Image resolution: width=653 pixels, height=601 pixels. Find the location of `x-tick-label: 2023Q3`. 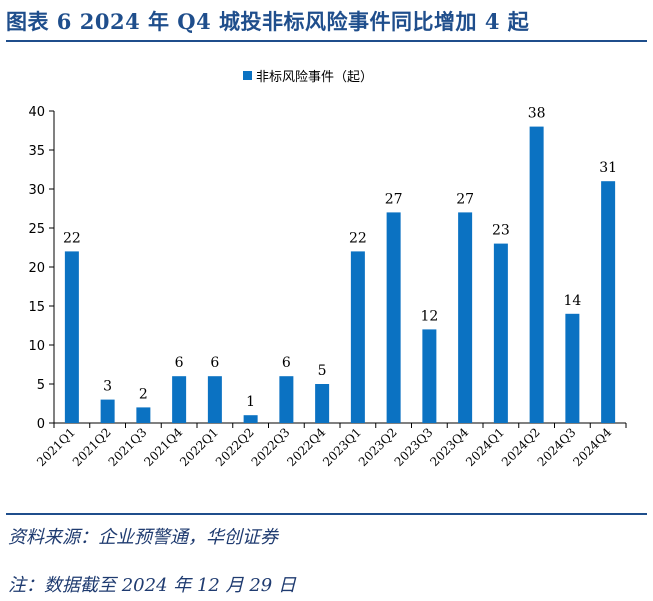

x-tick-label: 2023Q3 is located at coordinates (414, 447).